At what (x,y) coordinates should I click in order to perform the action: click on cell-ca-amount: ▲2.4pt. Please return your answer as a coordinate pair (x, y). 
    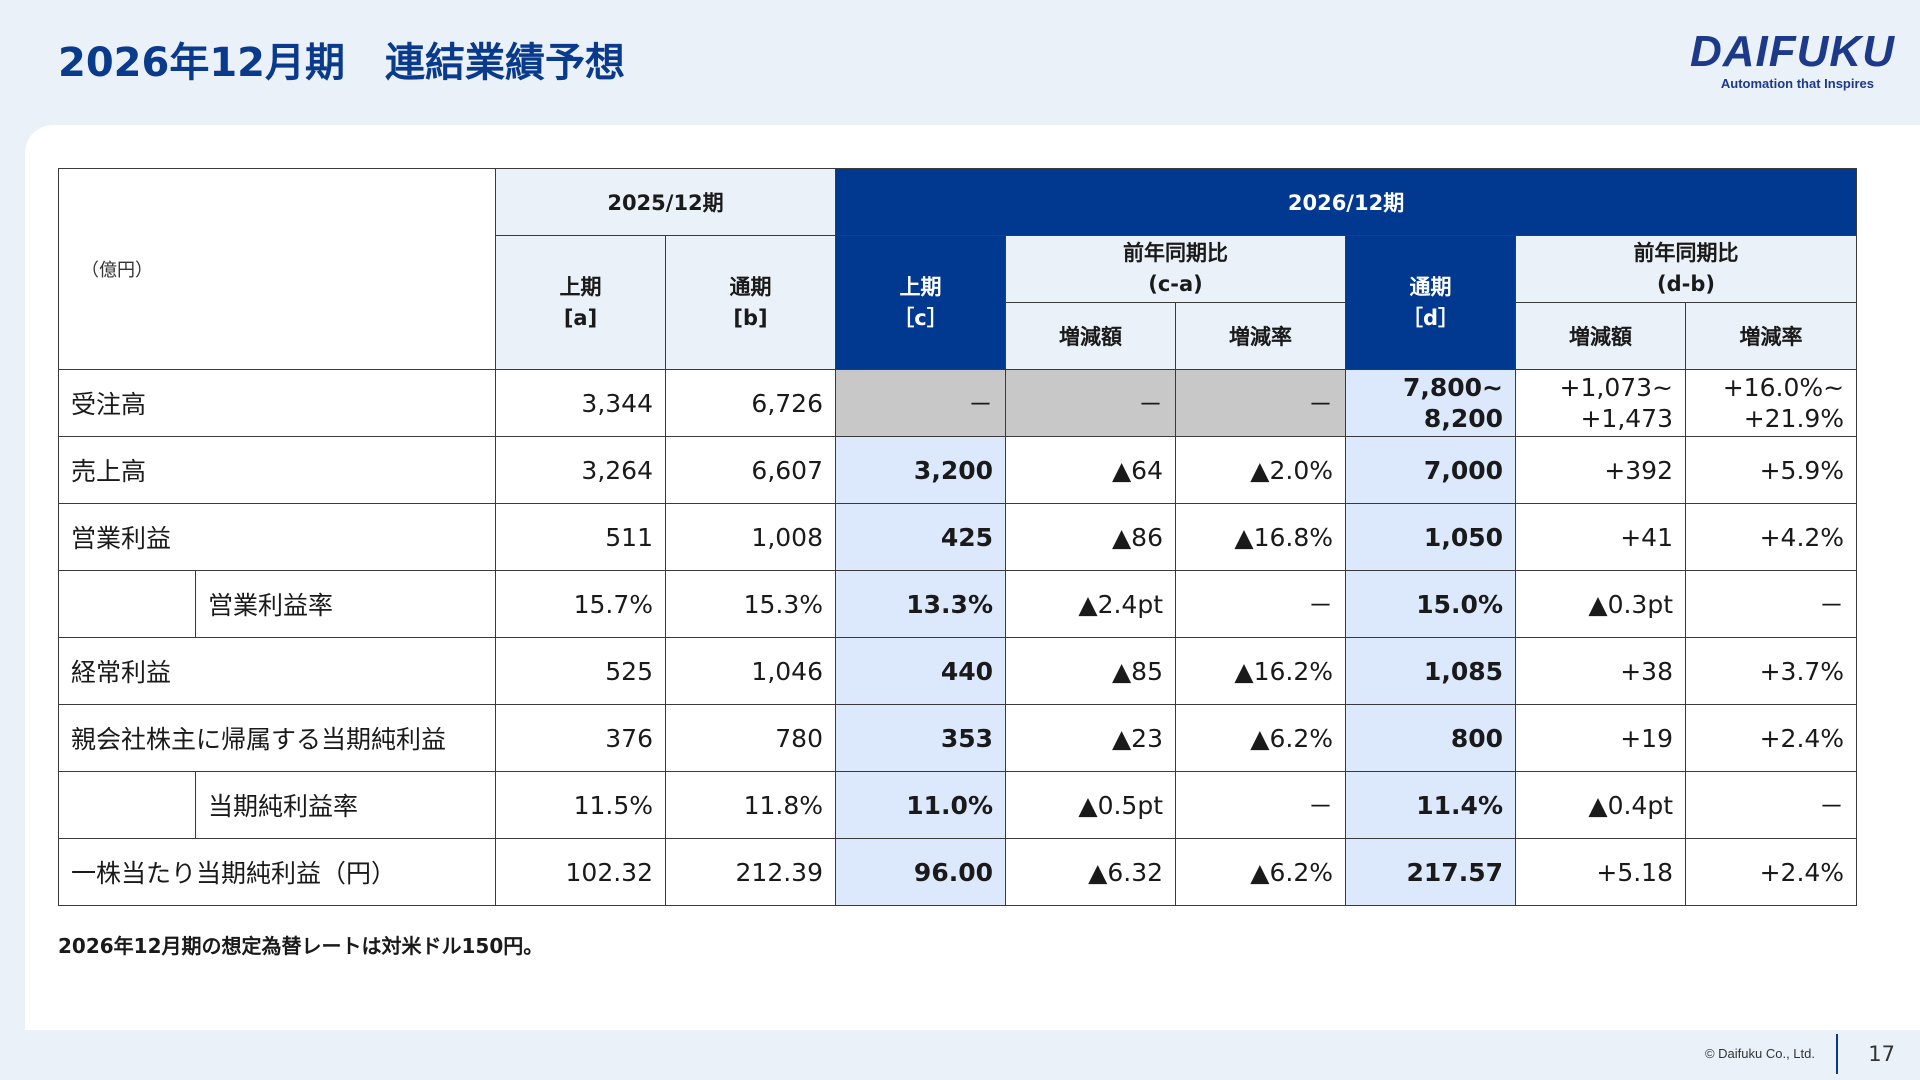
    Looking at the image, I should click on (1090, 604).